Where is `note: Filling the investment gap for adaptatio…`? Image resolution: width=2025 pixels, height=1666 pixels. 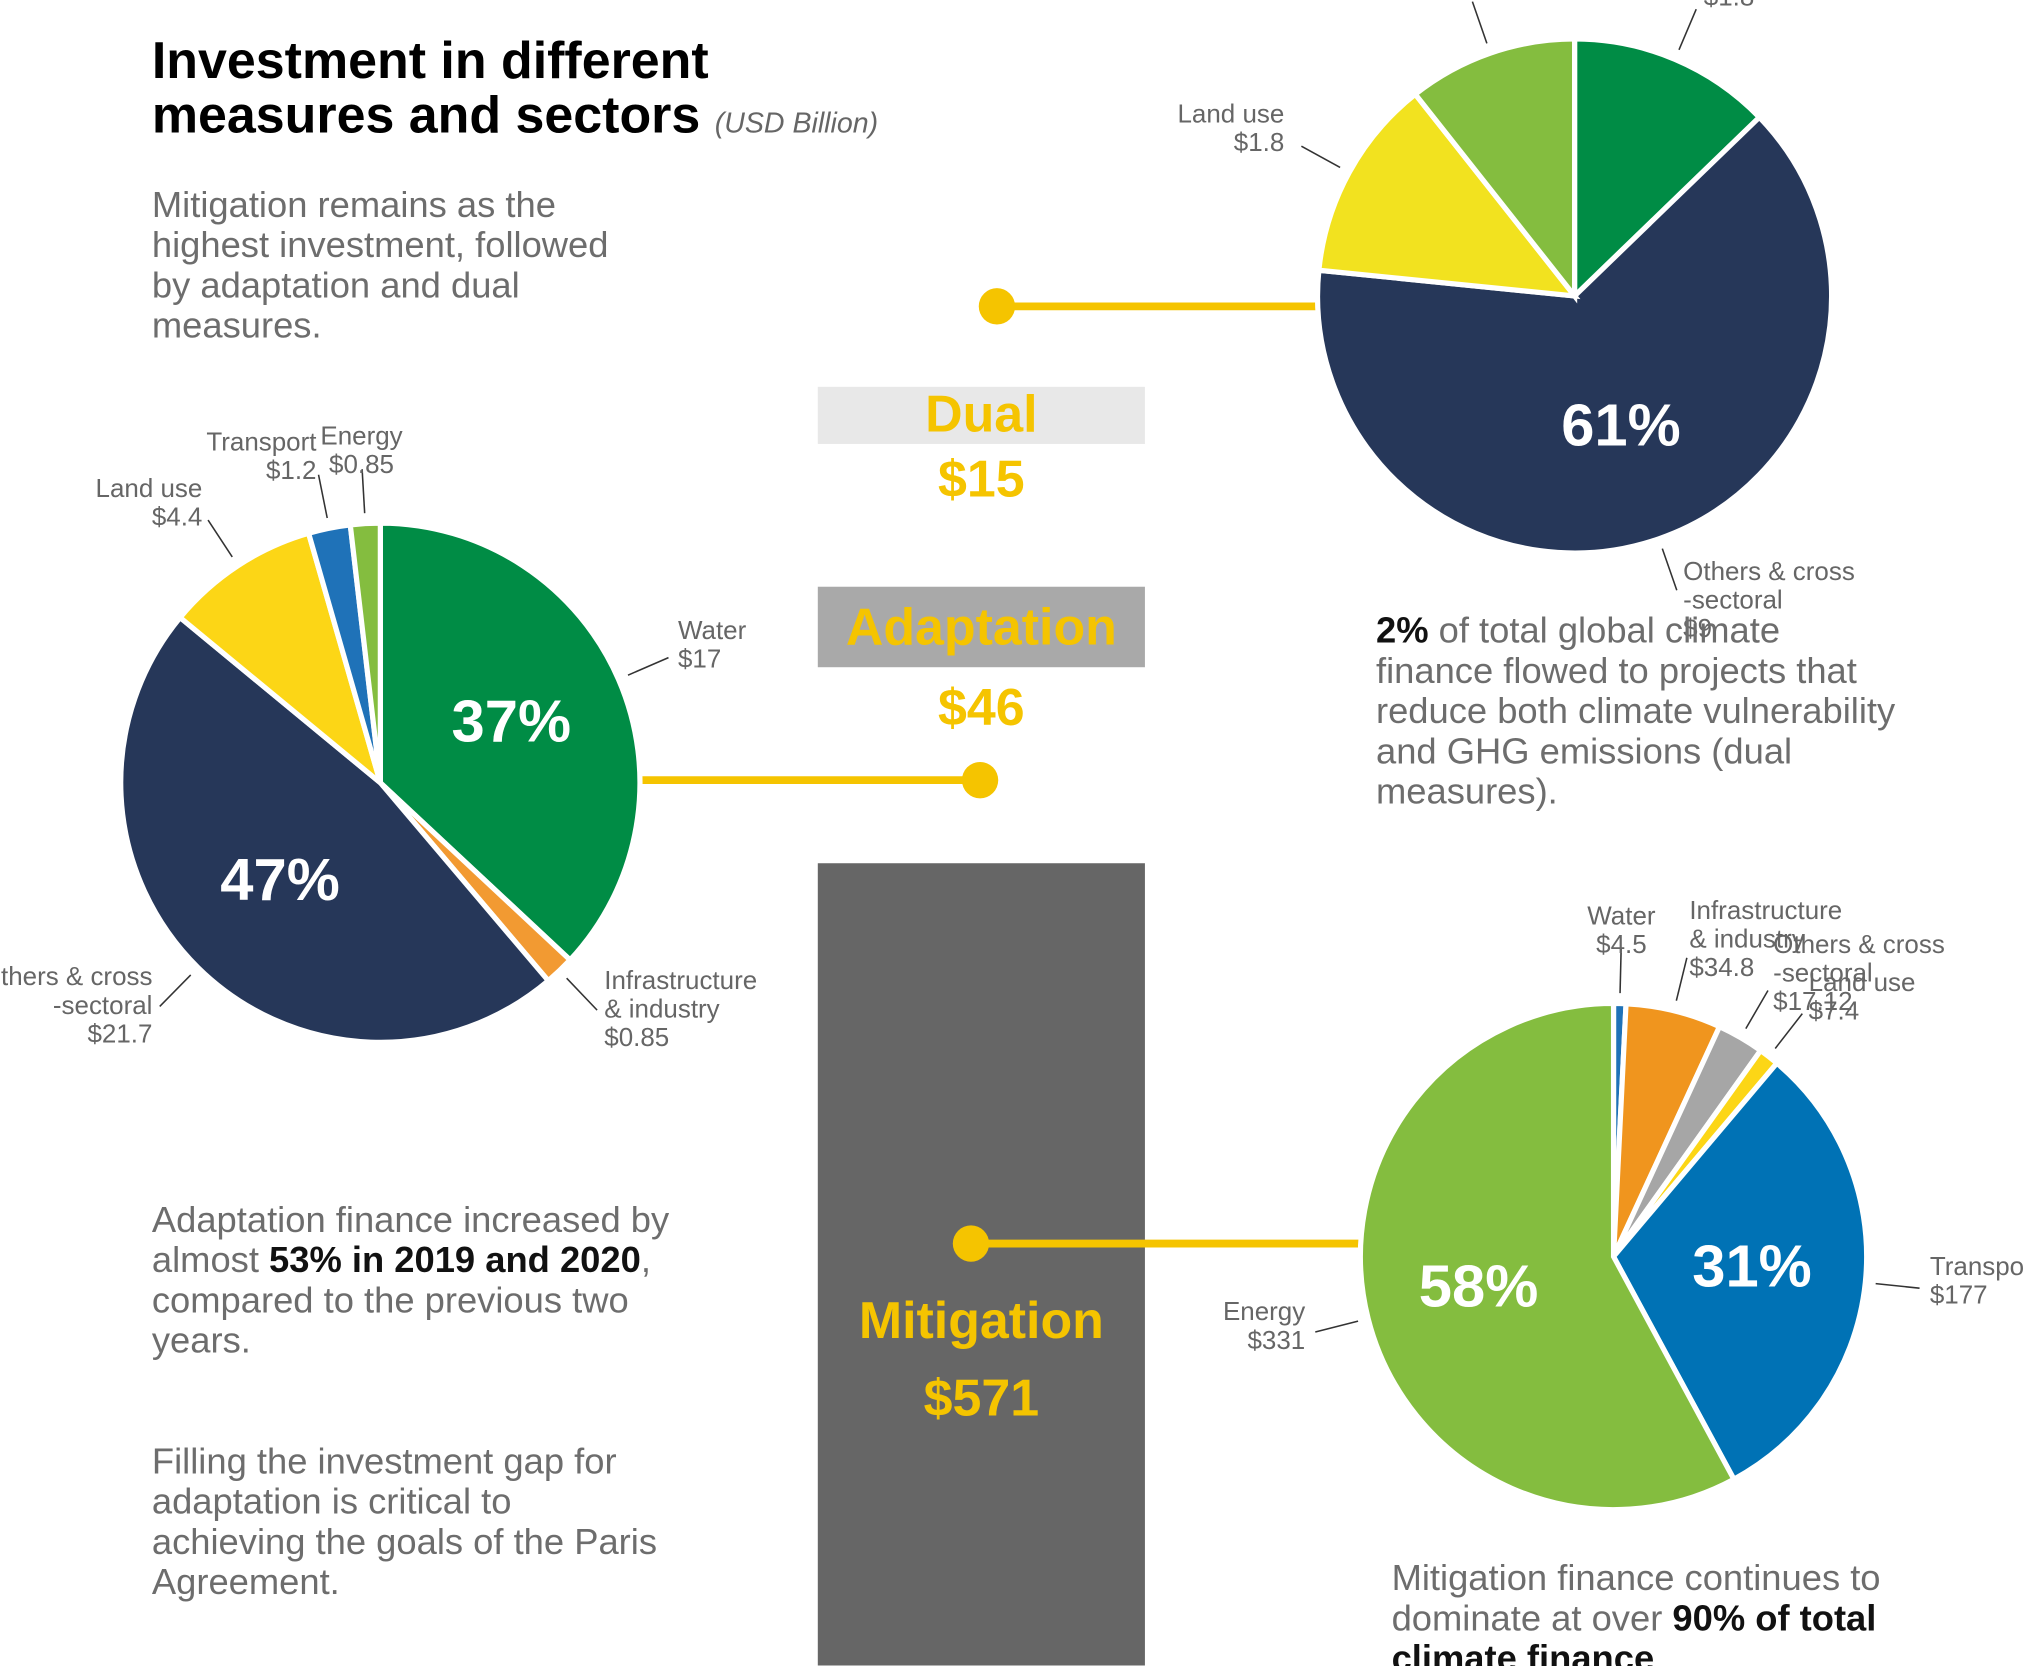
note: Filling the investment gap for adaptatio… is located at coordinates (405, 1521).